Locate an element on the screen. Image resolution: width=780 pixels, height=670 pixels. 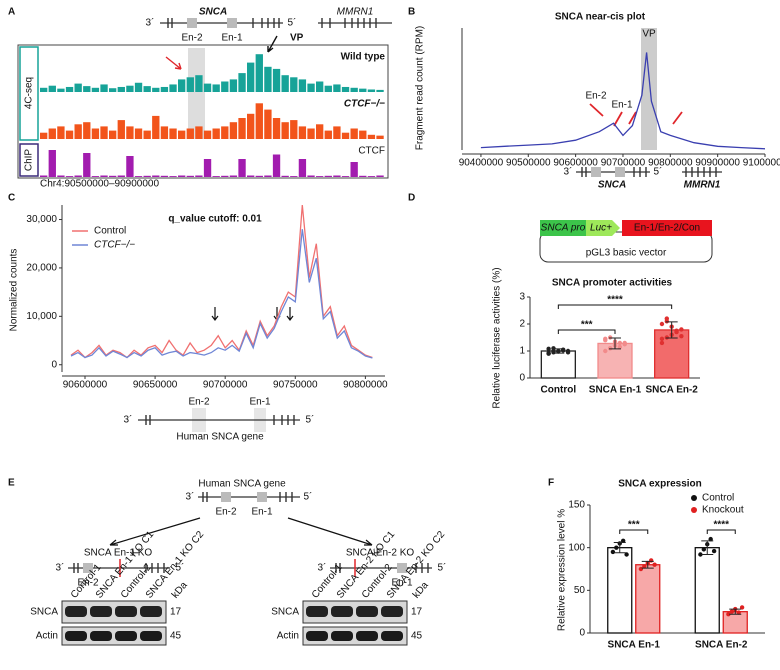
y-tick-label: 150 is located at coordinates (576, 505).